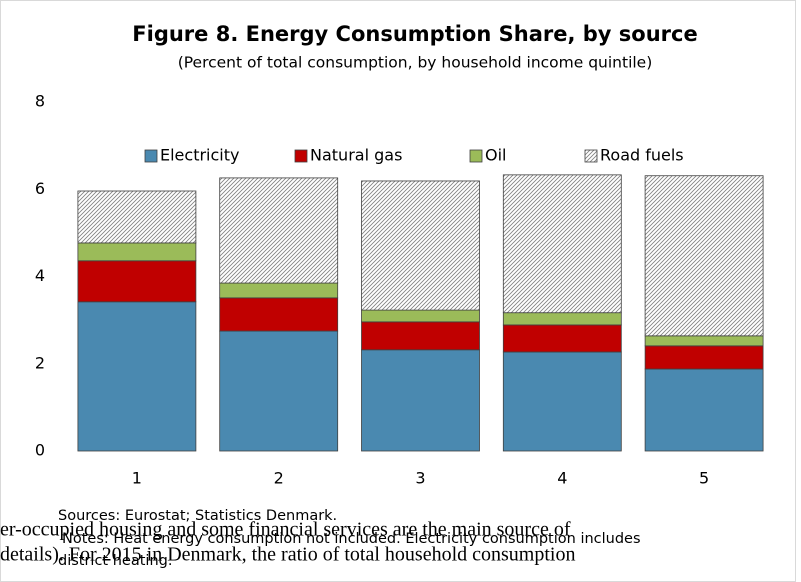 The width and height of the screenshot is (801, 582). What do you see at coordinates (356, 155) in the screenshot?
I see `legend-label: Natural gas` at bounding box center [356, 155].